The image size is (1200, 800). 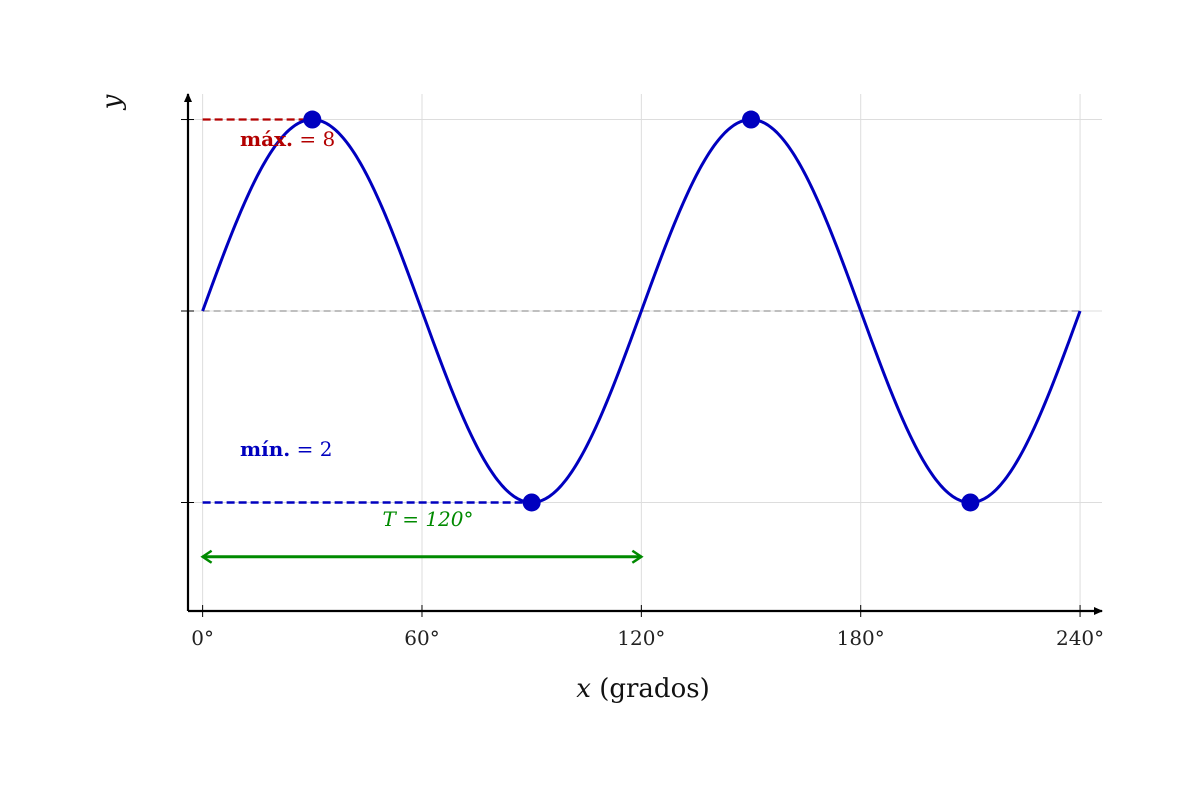 I want to click on y-axis-label: y, so click(x=112, y=102).